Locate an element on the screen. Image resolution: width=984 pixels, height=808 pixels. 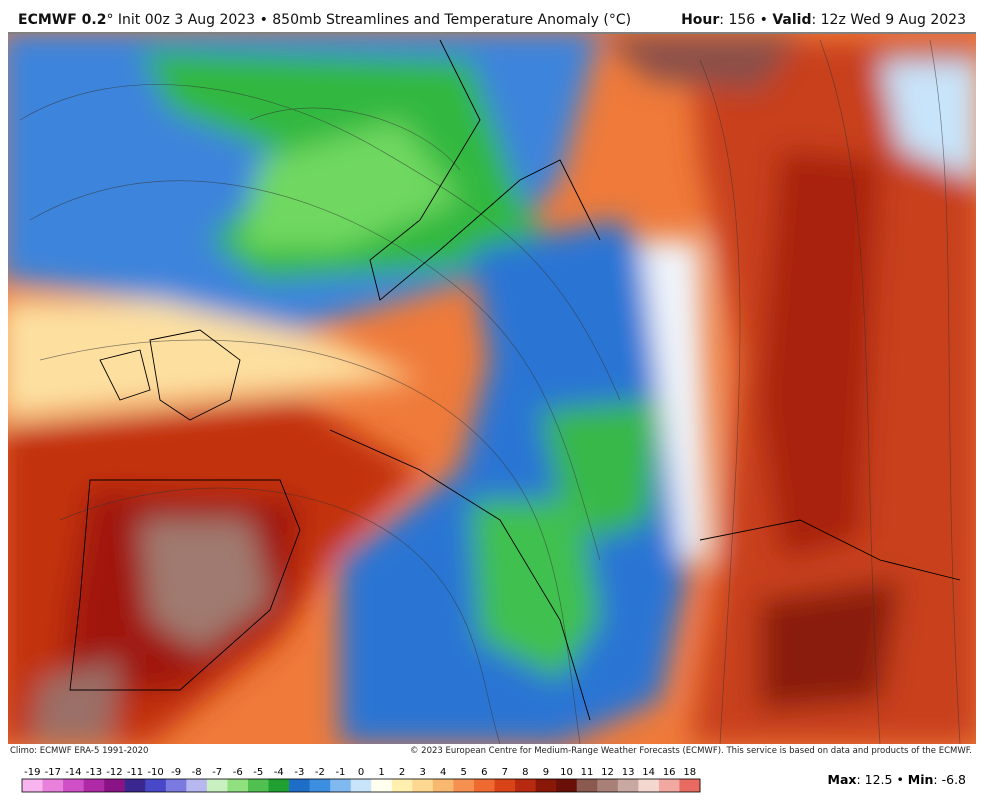
colorbar-tick-label: -6 is located at coordinates (238, 772).